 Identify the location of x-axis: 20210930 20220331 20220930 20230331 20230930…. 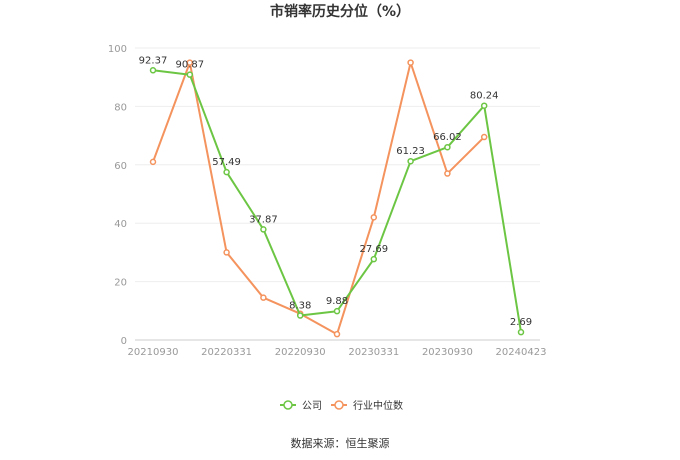
(337, 352).